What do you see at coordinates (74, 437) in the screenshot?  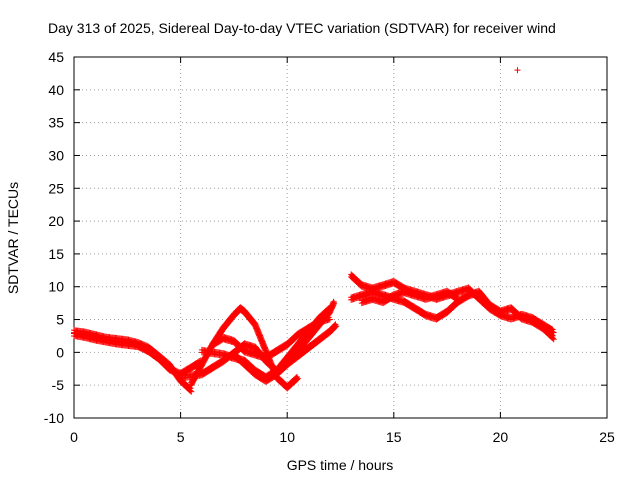 I see `x-tick-label: 0` at bounding box center [74, 437].